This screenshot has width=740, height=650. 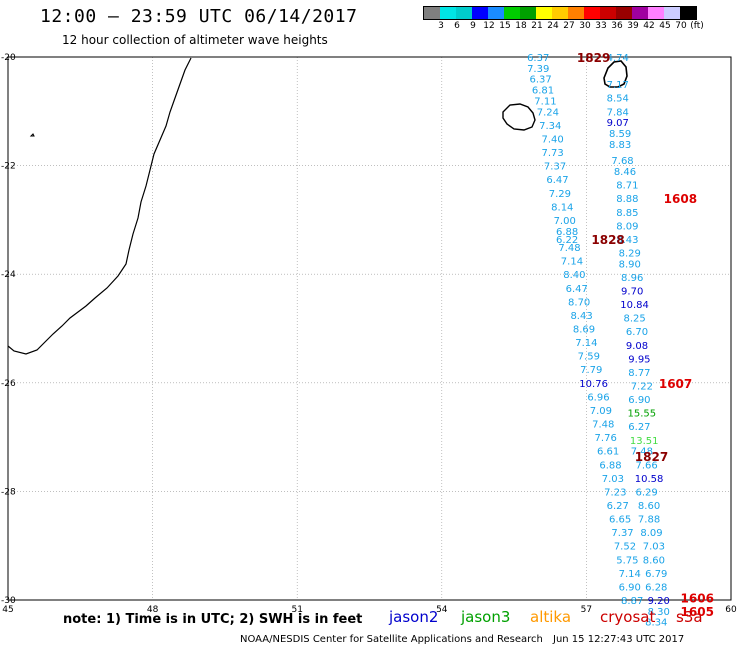 What do you see at coordinates (296, 610) in the screenshot?
I see `lon-tick-label: 51` at bounding box center [296, 610].